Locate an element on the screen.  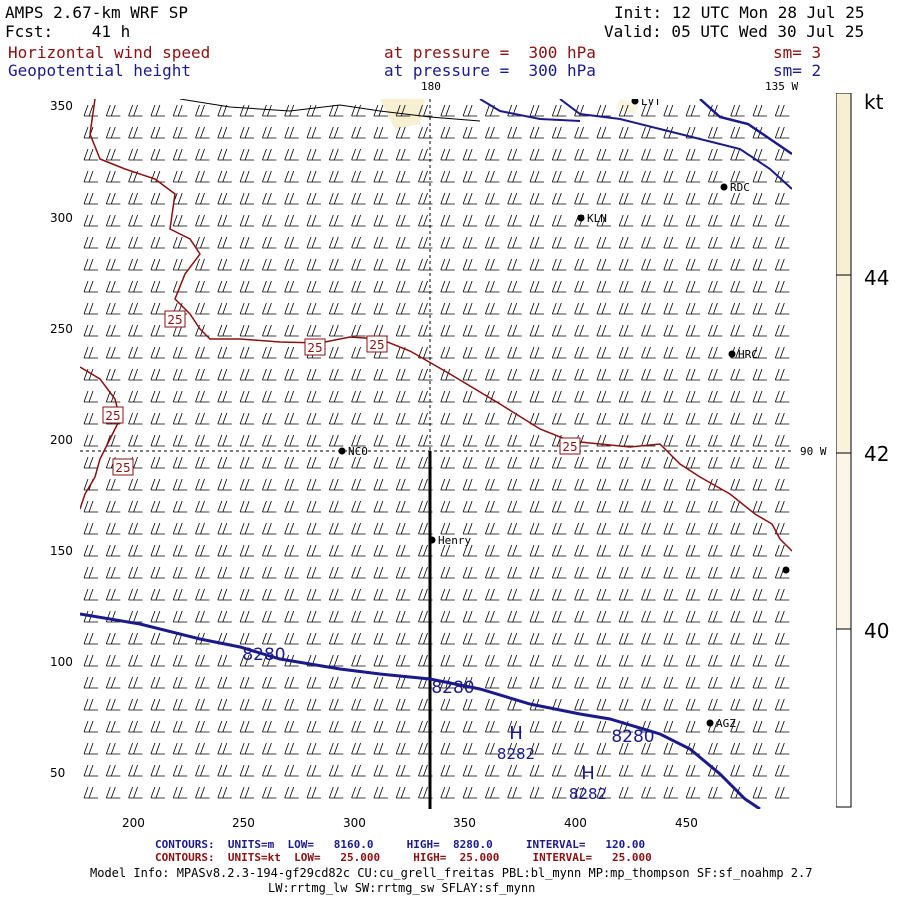
colorbar-unit: kt is located at coordinates (874, 102).